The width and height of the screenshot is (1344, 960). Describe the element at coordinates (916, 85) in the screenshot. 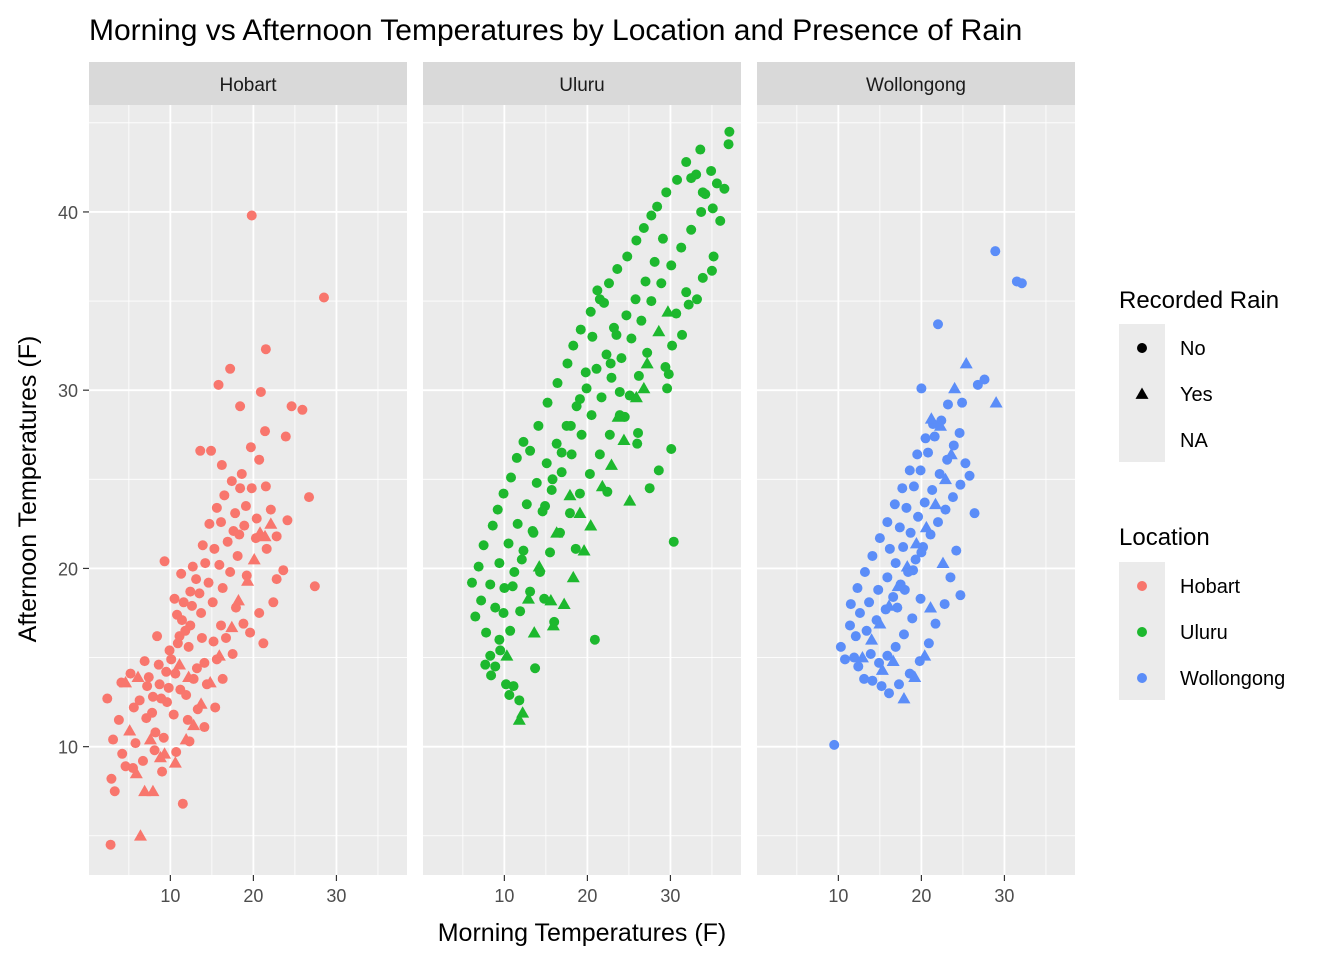

I see `facet-strip-label: Wollongong` at that location.